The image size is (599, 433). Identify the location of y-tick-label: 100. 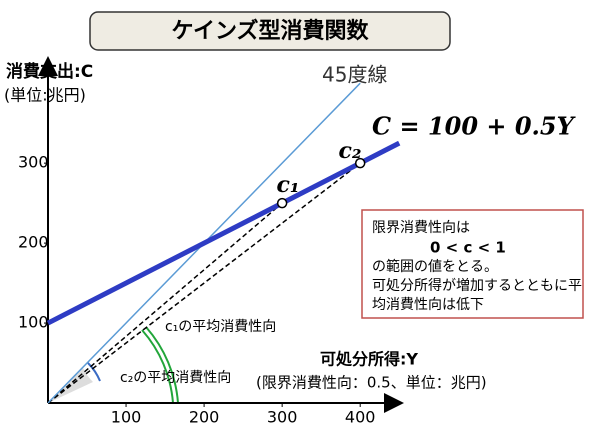
(33, 322).